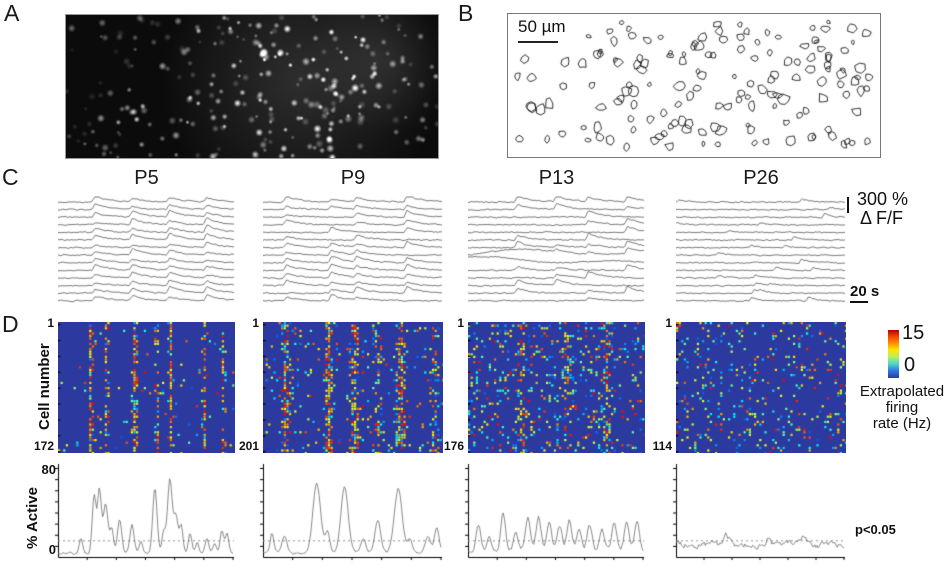  Describe the element at coordinates (12, 13) in the screenshot. I see `panel-a-label: A` at that location.